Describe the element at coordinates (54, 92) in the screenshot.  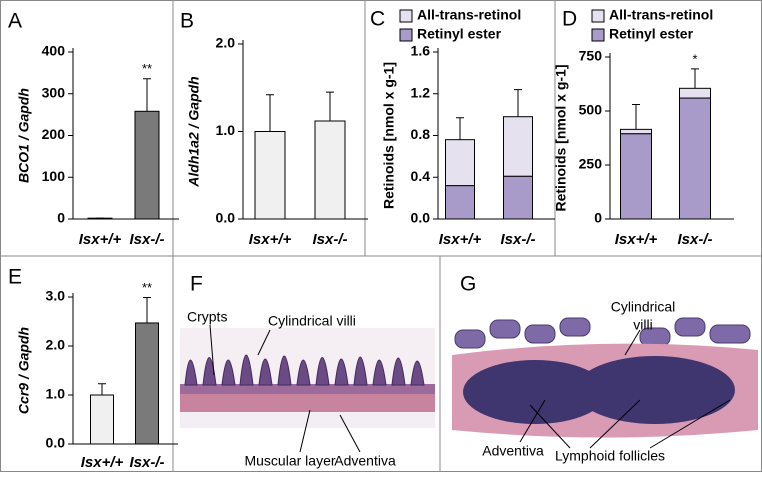
I see `y-tick-label: 300` at that location.